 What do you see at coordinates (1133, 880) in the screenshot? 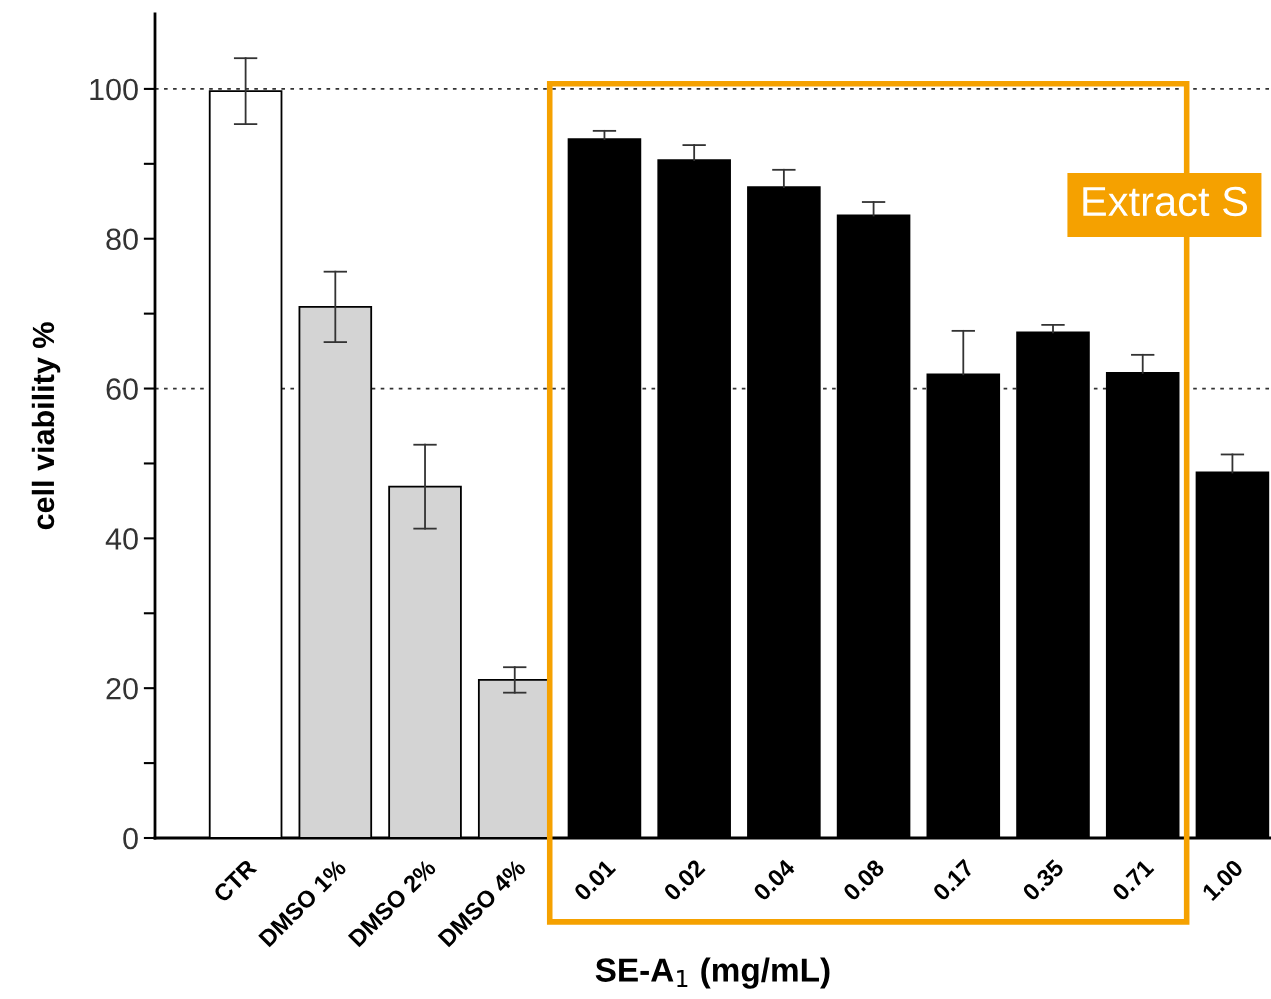
I see `x-tick-label: 0.71` at bounding box center [1133, 880].